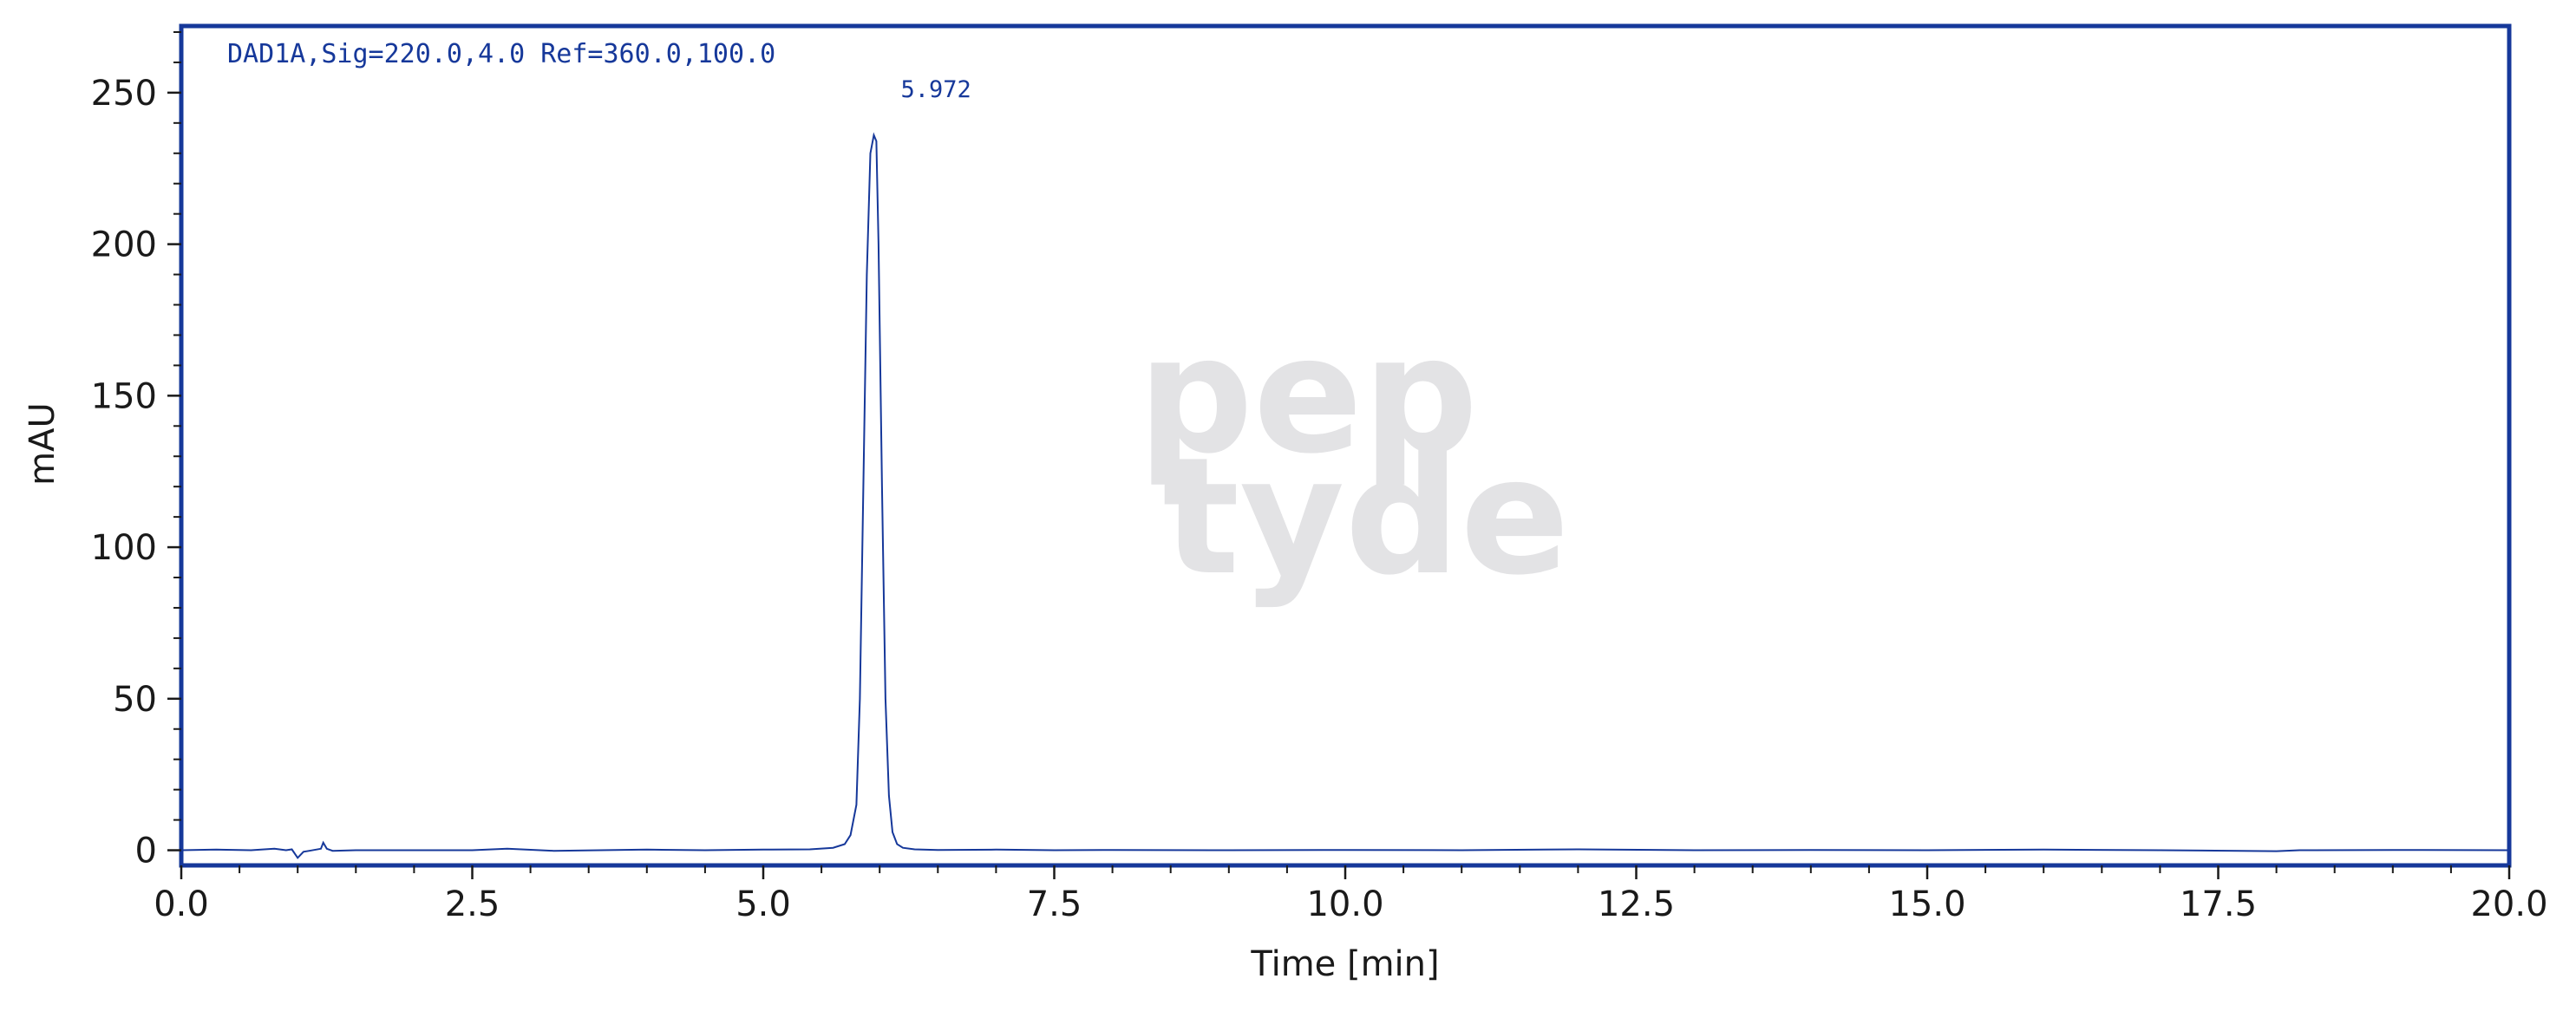  Describe the element at coordinates (124, 94) in the screenshot. I see `y-tick-label-5: 250` at that location.